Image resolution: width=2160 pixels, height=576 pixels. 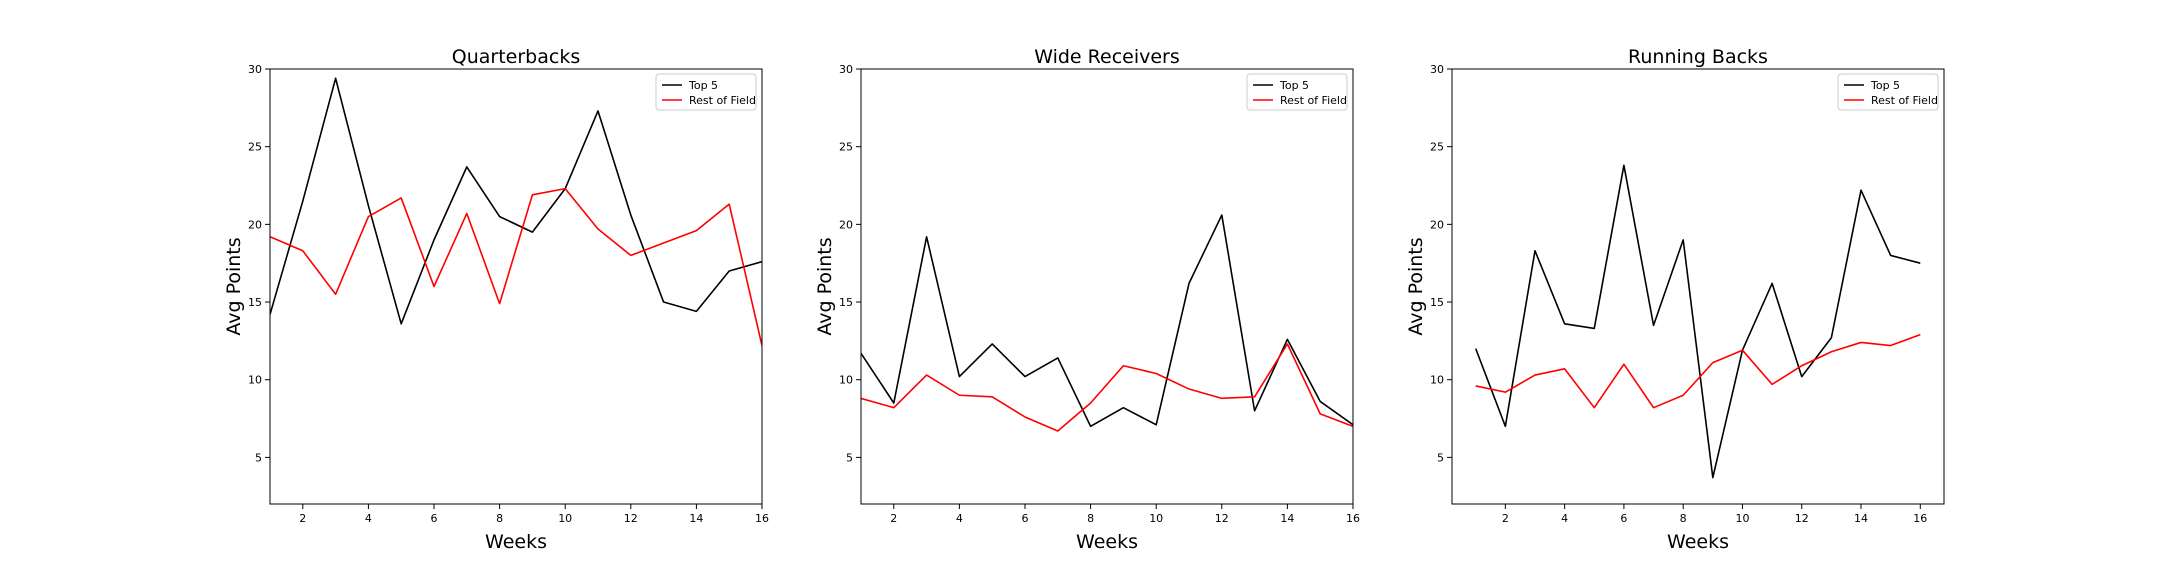 What do you see at coordinates (1698, 57) in the screenshot?
I see `chart-title: Running Backs` at bounding box center [1698, 57].